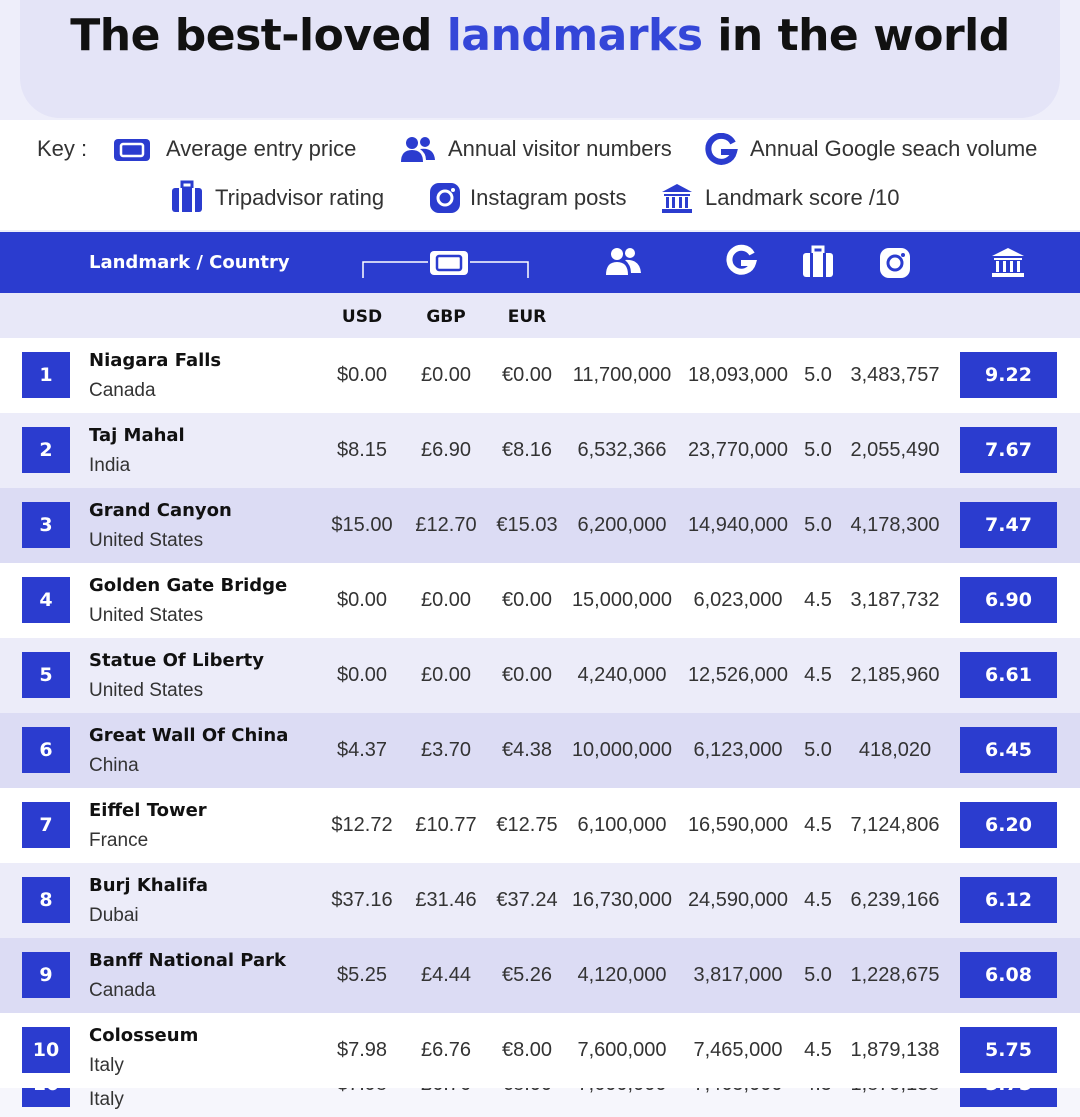 Image resolution: width=1080 pixels, height=1117 pixels. What do you see at coordinates (362, 975) in the screenshot?
I see `cell-usd: $5.25` at bounding box center [362, 975].